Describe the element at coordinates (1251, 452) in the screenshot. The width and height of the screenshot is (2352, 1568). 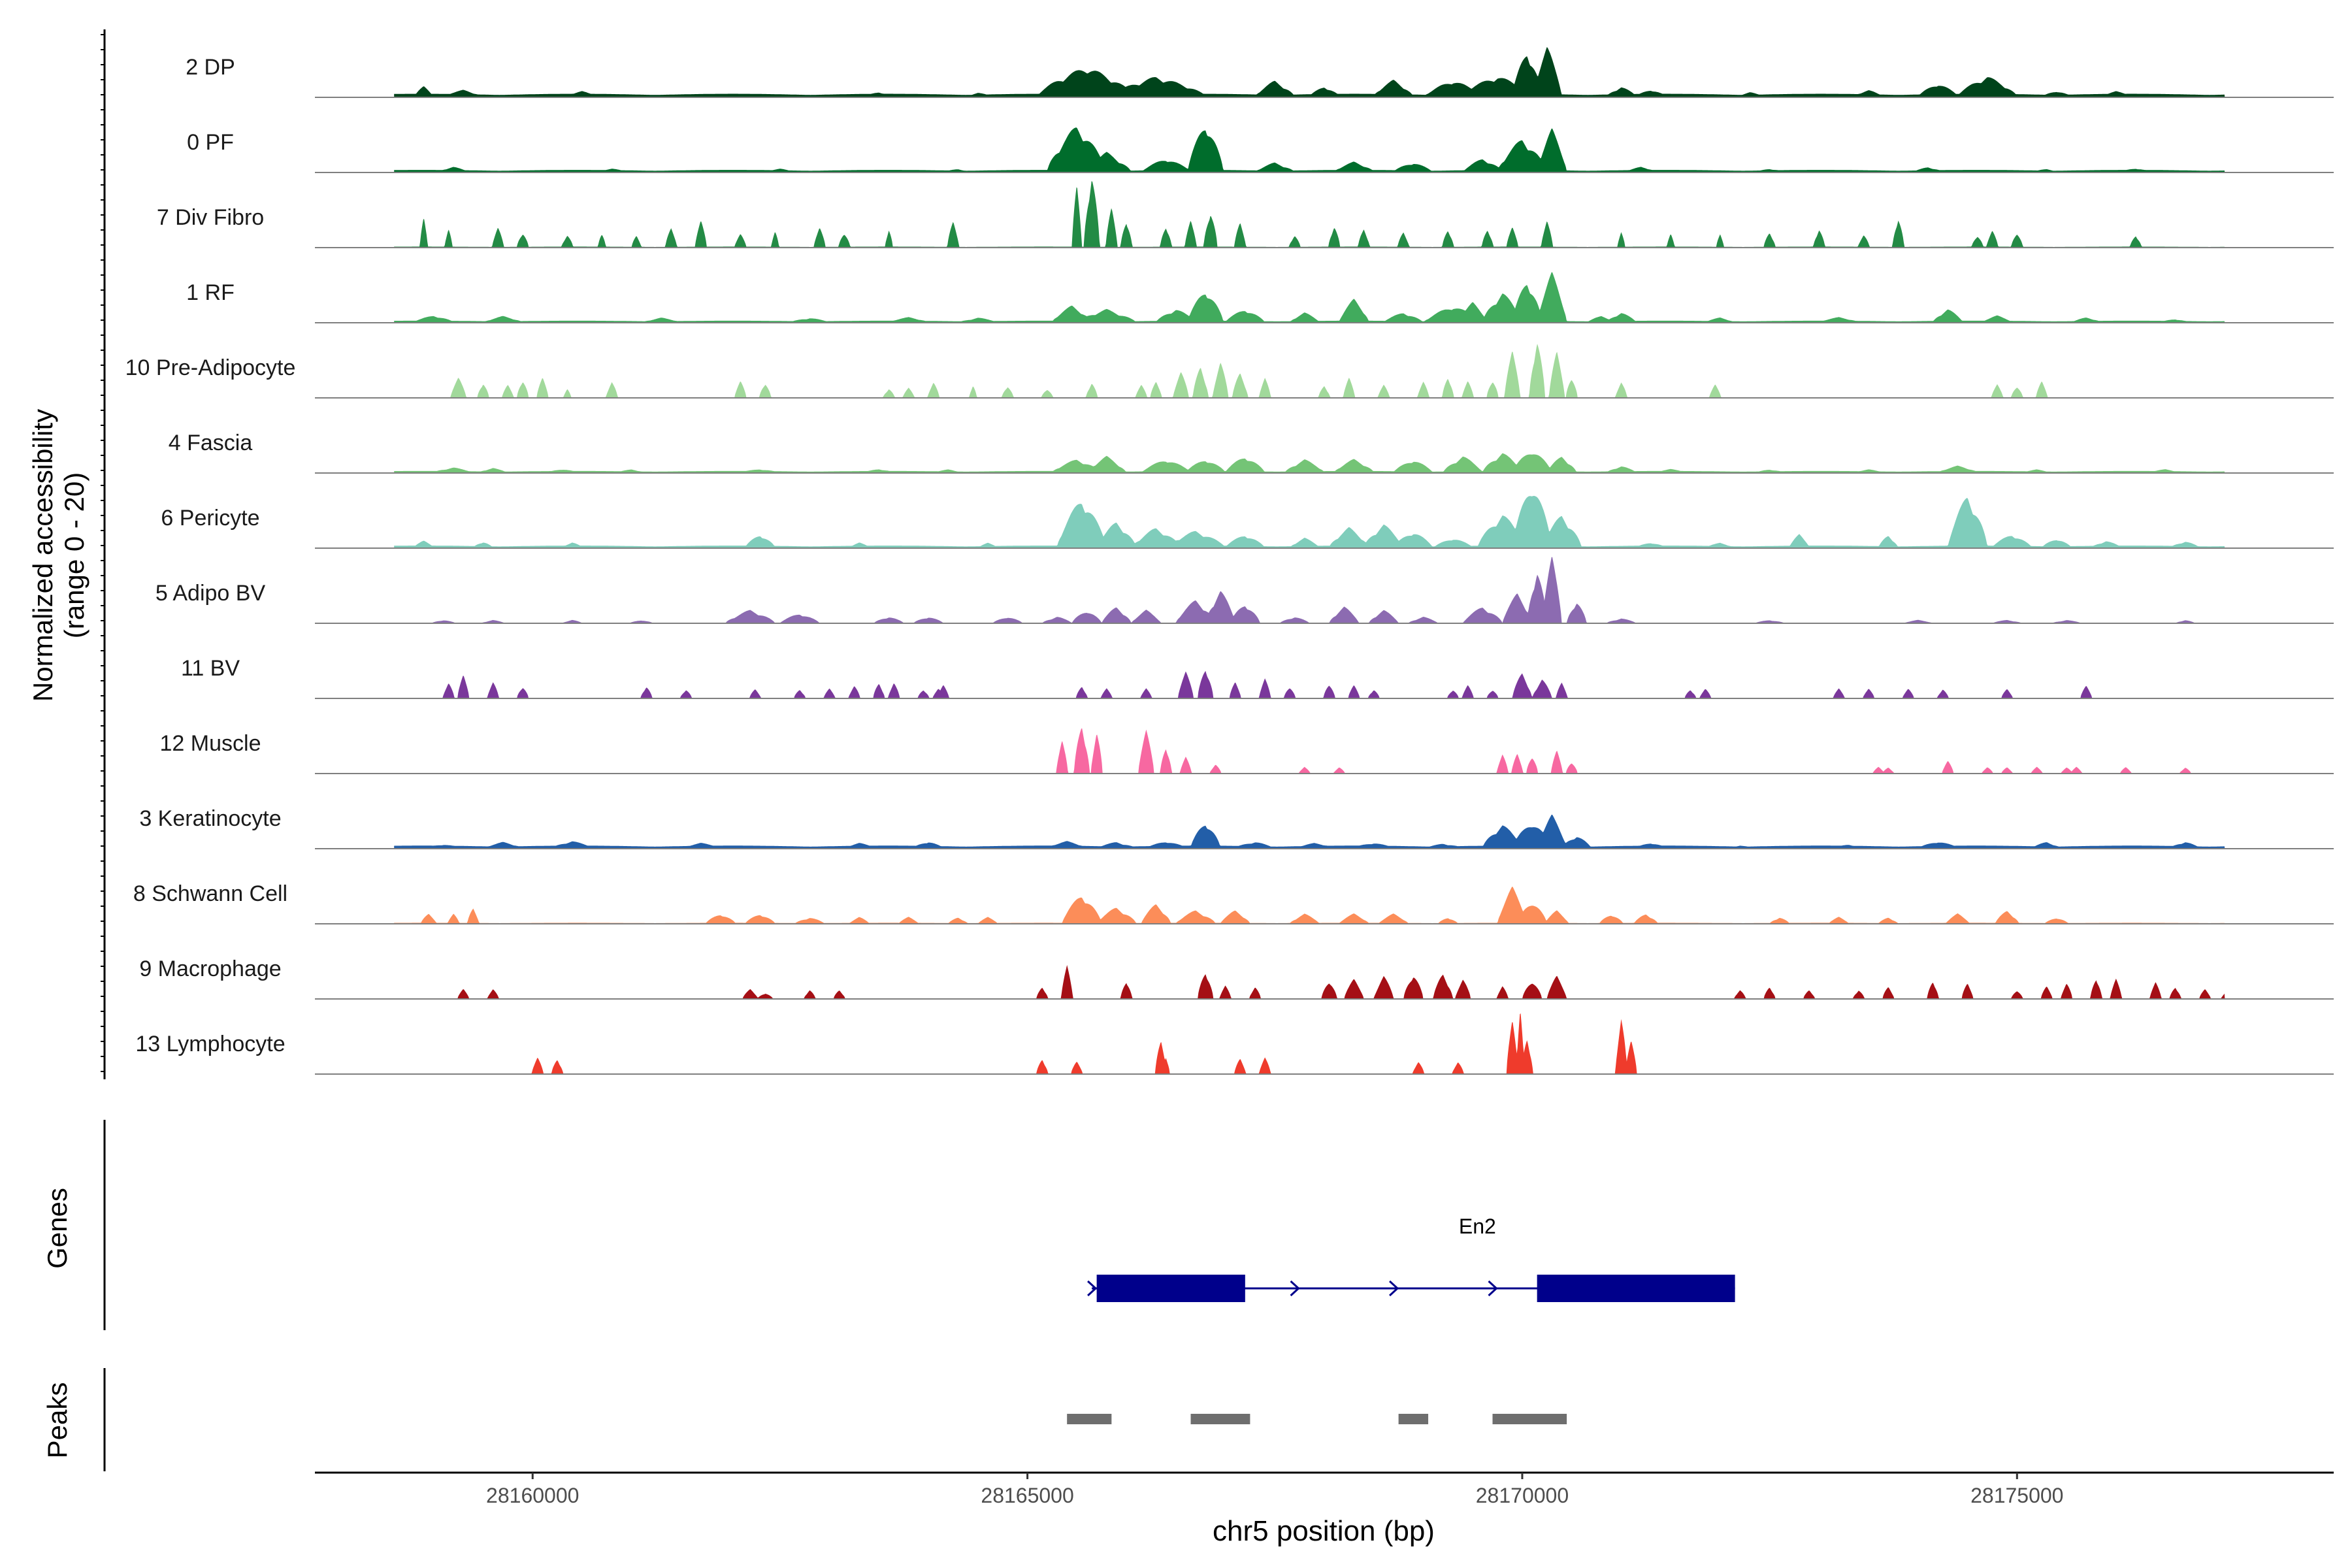
I see `track-4-fascia: 4 Fascia` at that location.